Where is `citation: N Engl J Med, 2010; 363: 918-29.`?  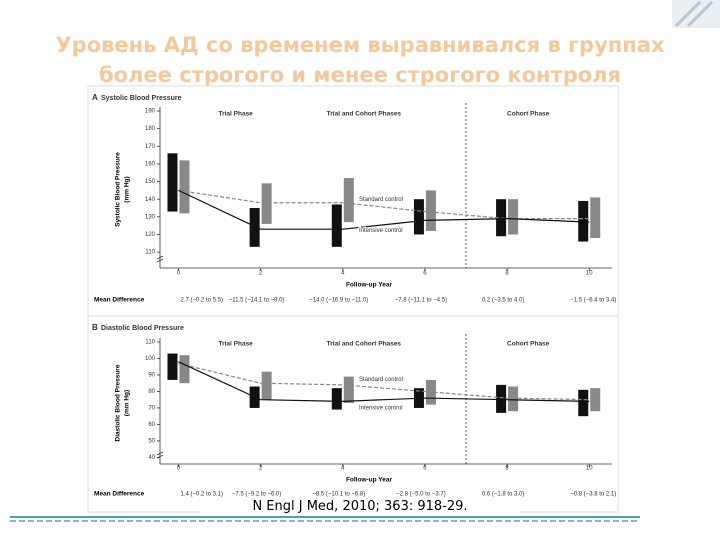
citation: N Engl J Med, 2010; 363: 918-29. is located at coordinates (360, 506).